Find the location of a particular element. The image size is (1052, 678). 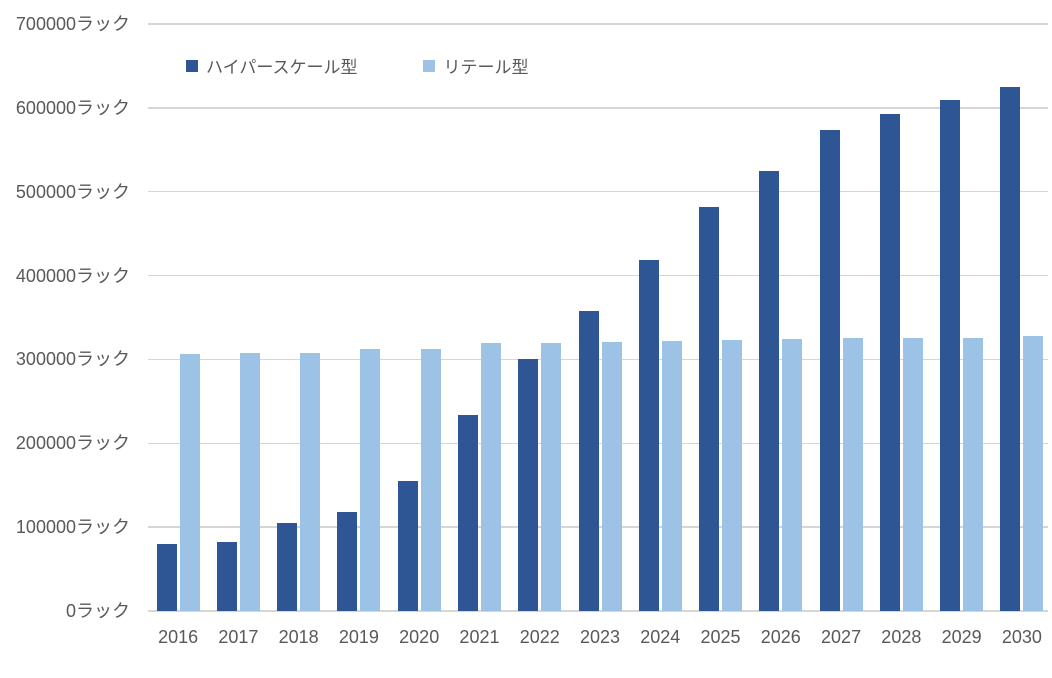

legend-label-hyperscale: ハイパースケール型 is located at coordinates (282, 67).